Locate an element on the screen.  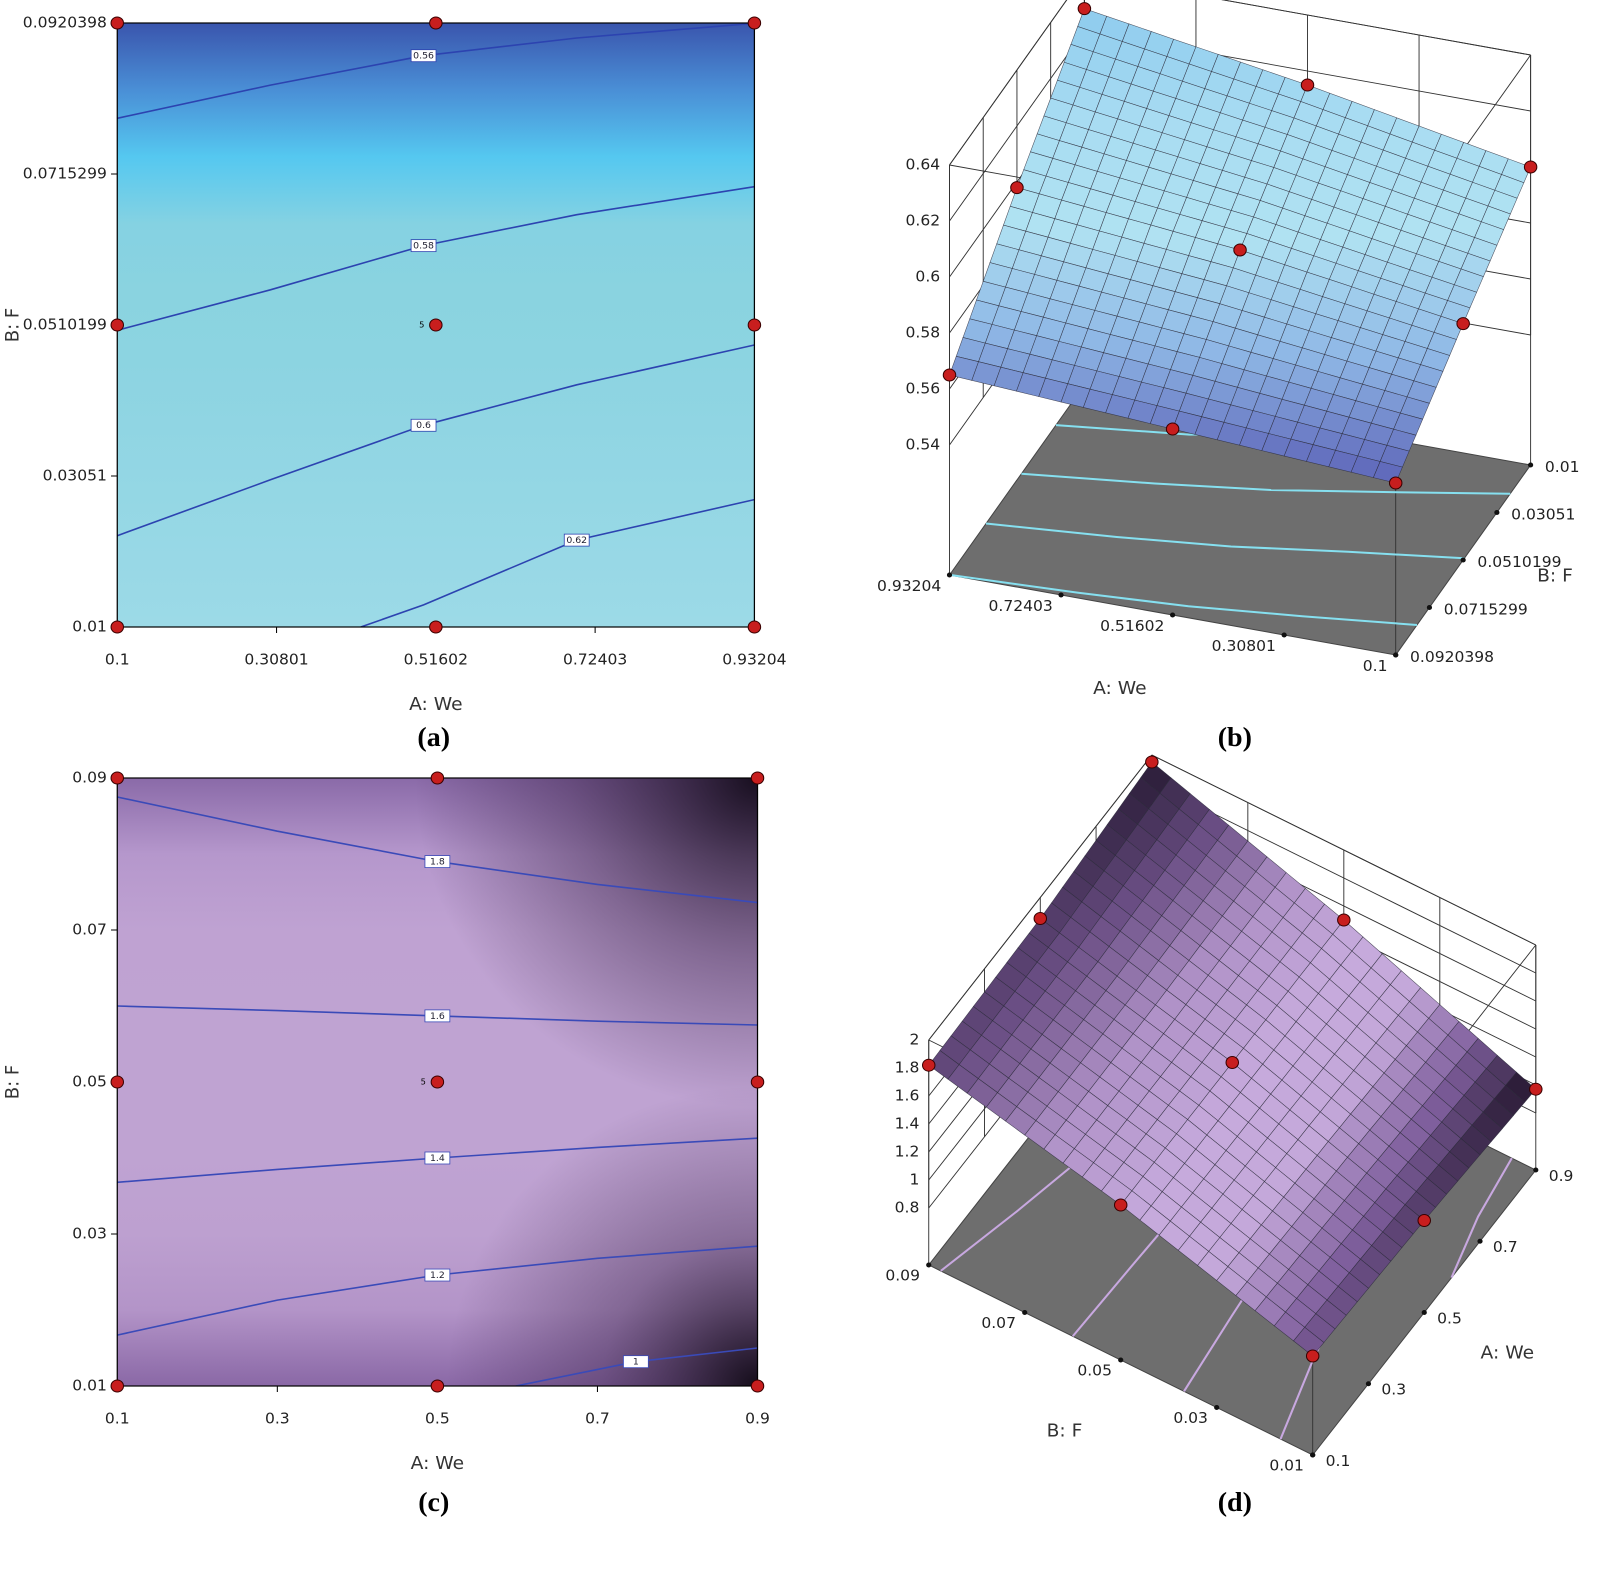
z-tick-label: 2 is located at coordinates (915, 1040).